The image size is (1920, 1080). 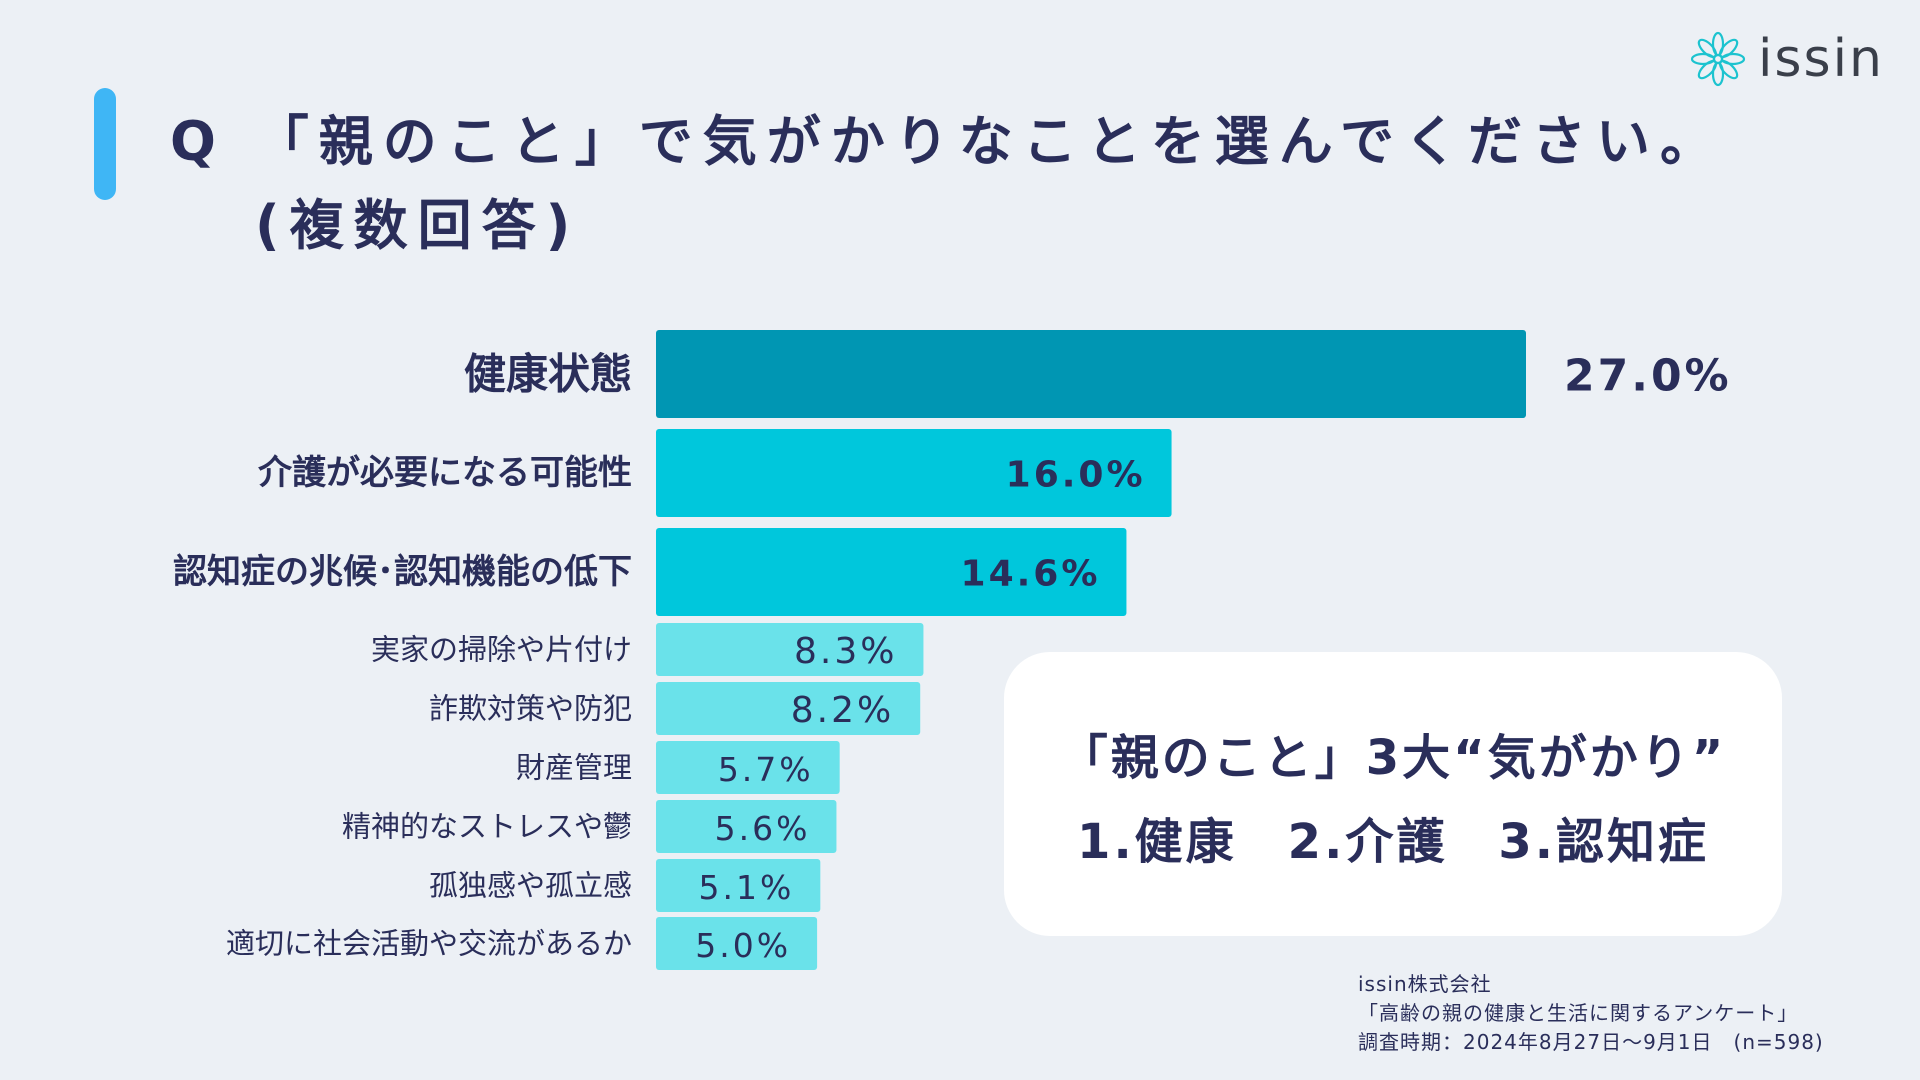 I want to click on value-label-7: 5.6%, so click(x=763, y=828).